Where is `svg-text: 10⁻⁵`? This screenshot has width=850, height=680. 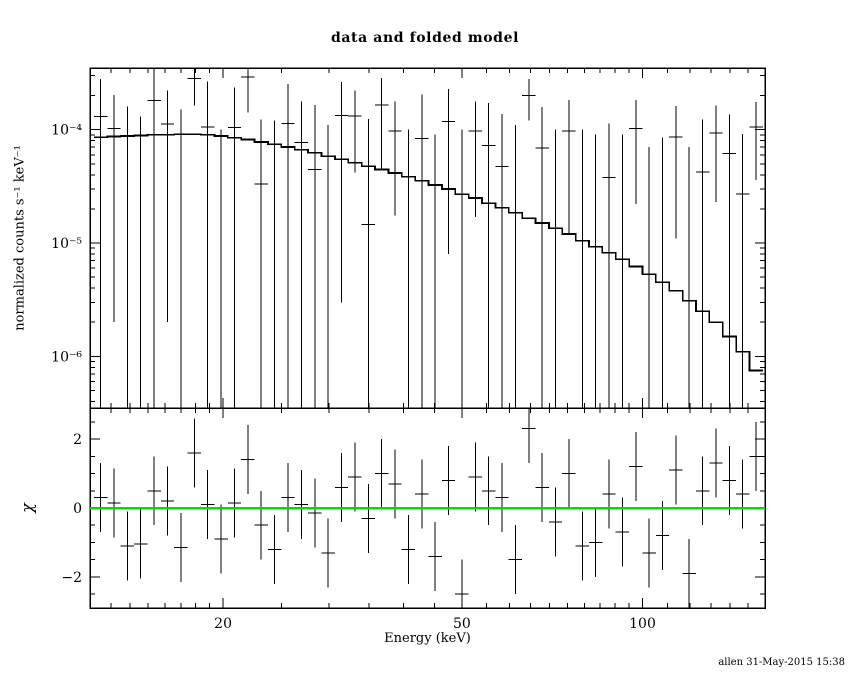
svg-text: 10⁻⁵ is located at coordinates (66, 244).